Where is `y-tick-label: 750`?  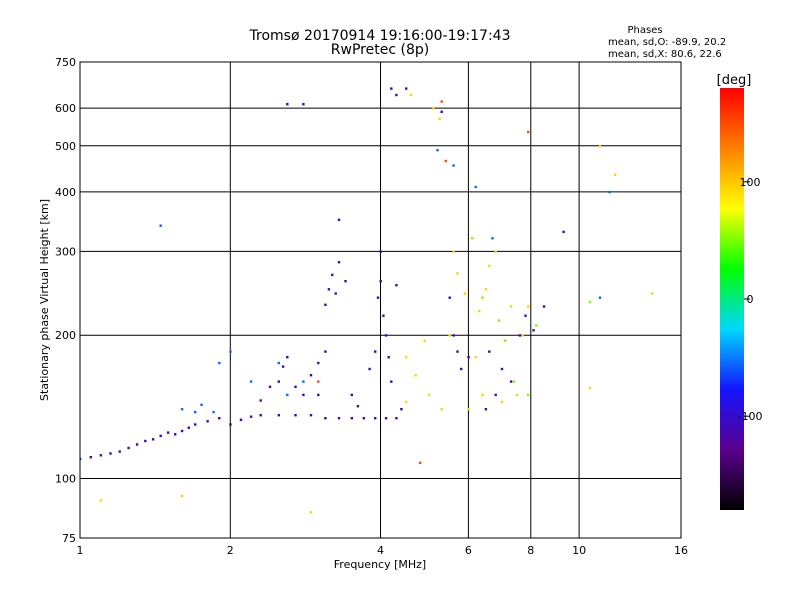
y-tick-label: 750 is located at coordinates (65, 62).